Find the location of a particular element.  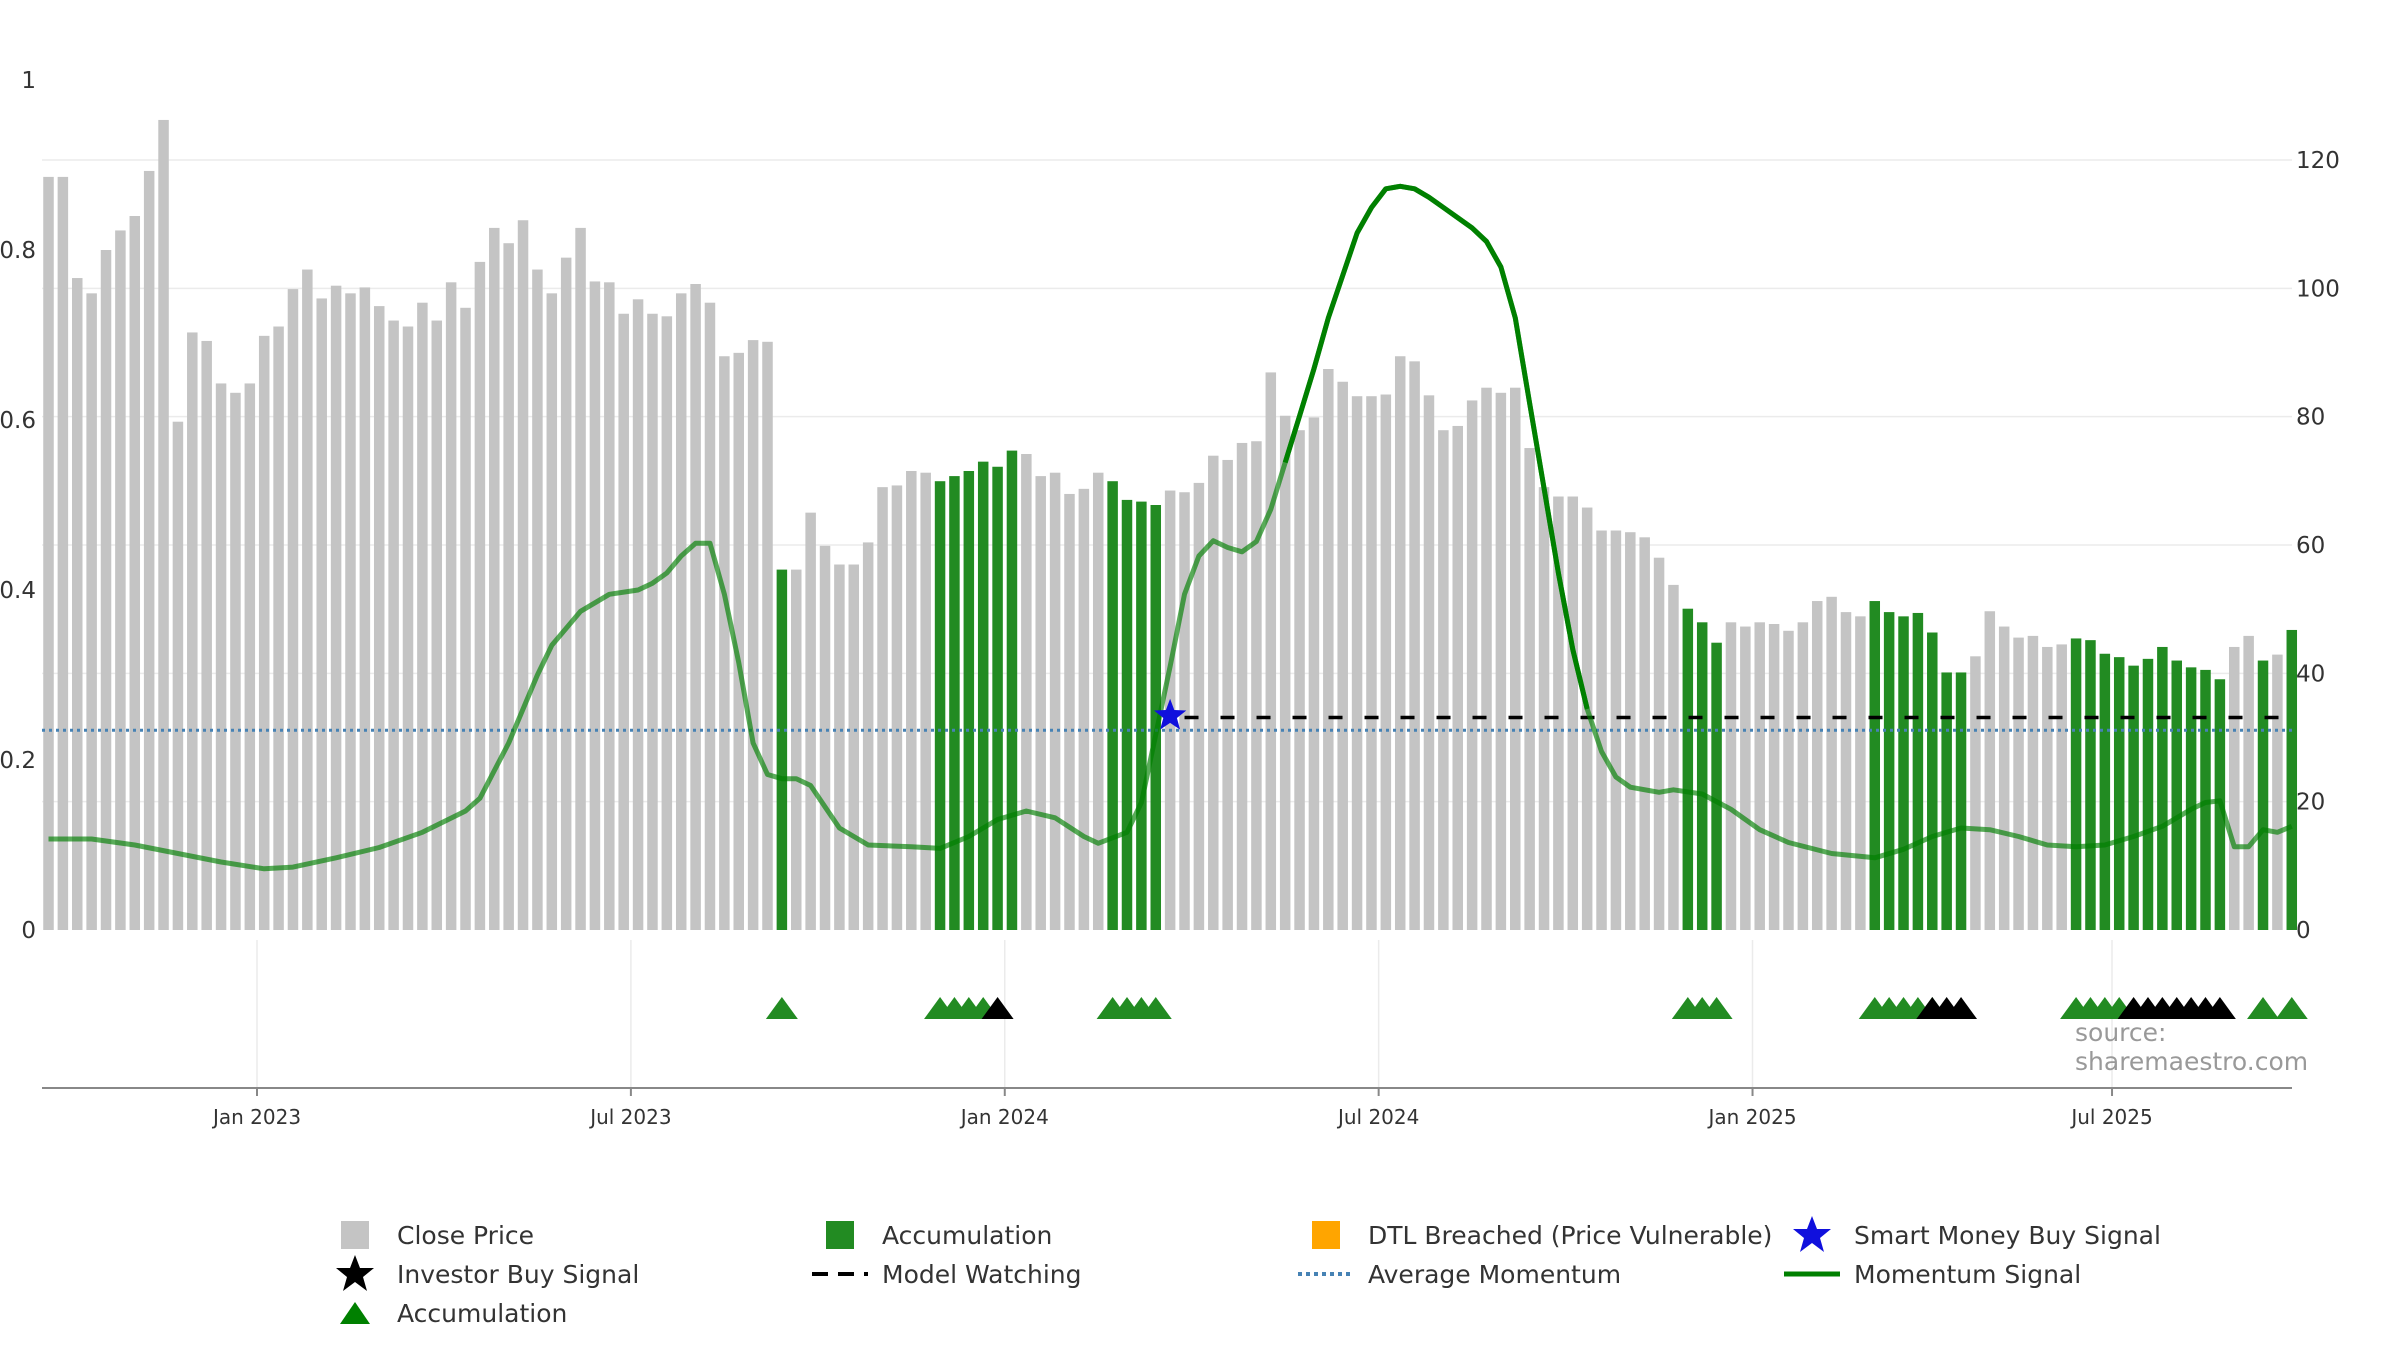

left-axis-label: 0.2 is located at coordinates (18, 761).